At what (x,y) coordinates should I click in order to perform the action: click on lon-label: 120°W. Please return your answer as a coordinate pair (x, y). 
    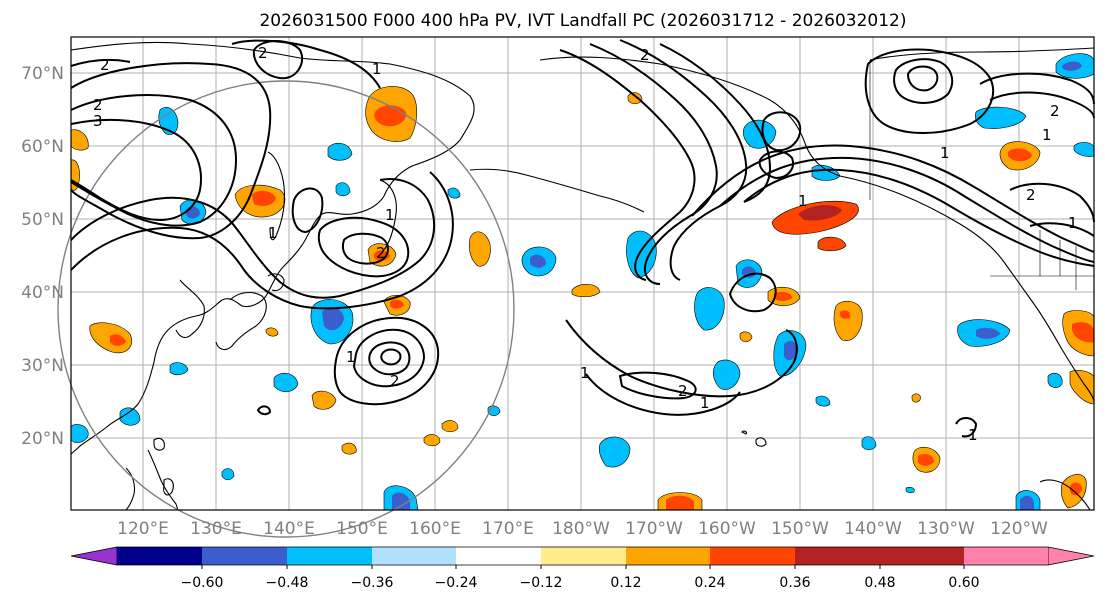
    Looking at the image, I should click on (1019, 529).